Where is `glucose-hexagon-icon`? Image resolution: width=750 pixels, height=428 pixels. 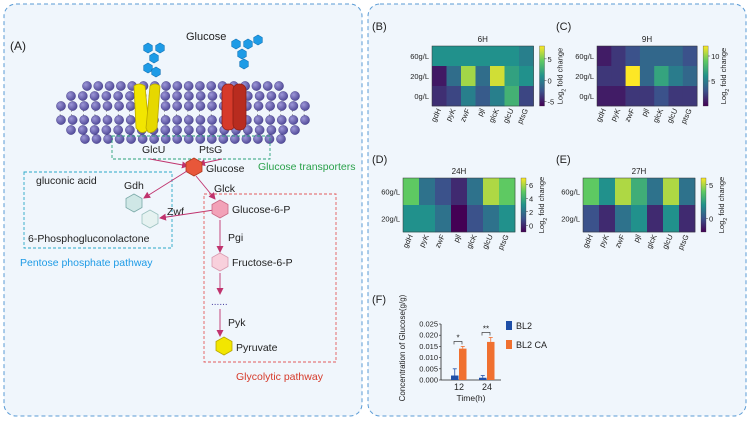 glucose-hexagon-icon is located at coordinates (194, 167).